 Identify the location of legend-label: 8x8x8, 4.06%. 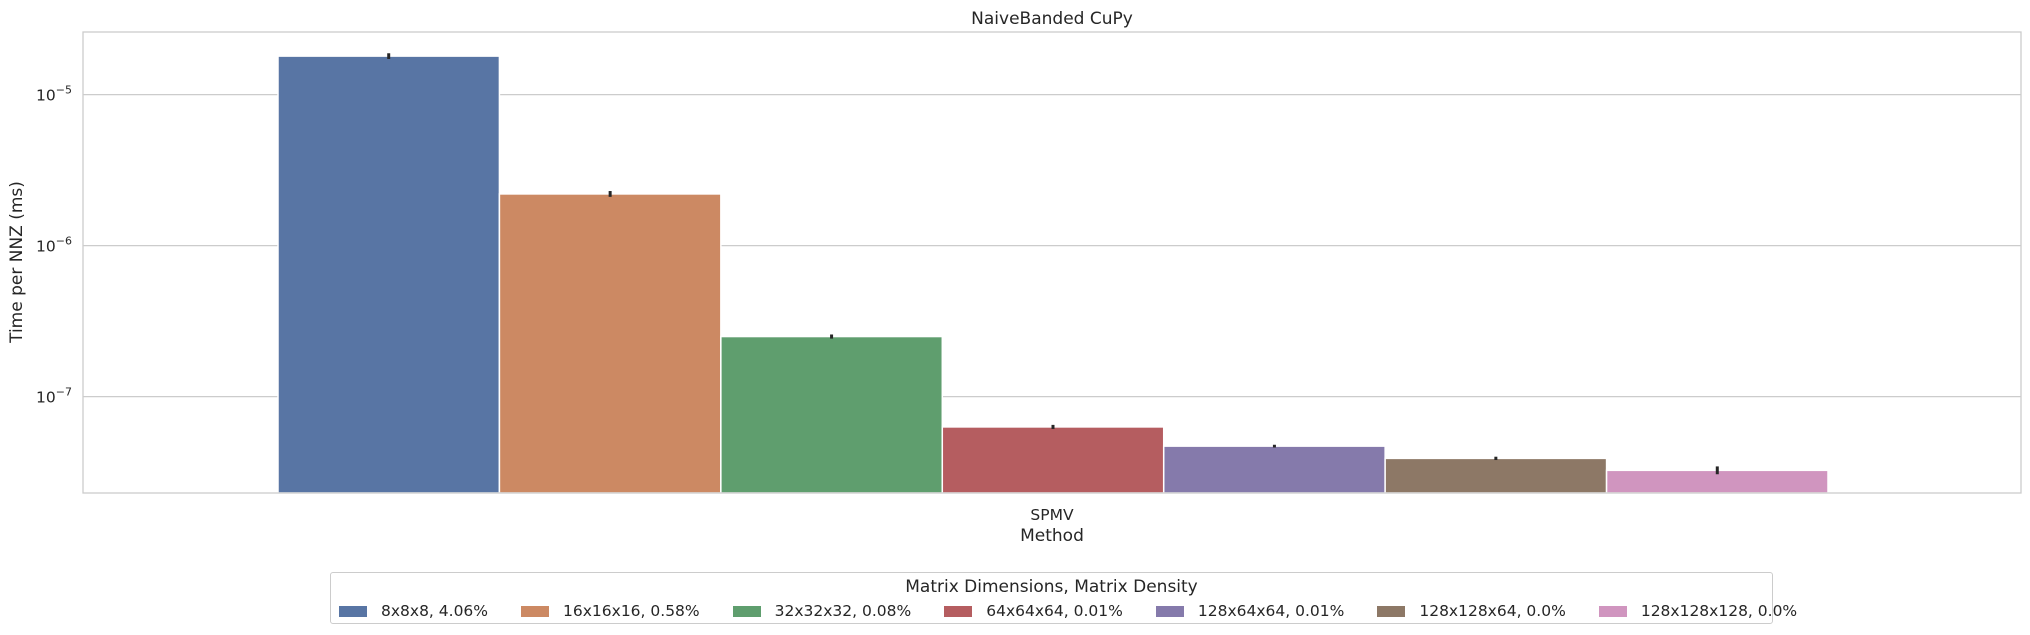
(435, 611).